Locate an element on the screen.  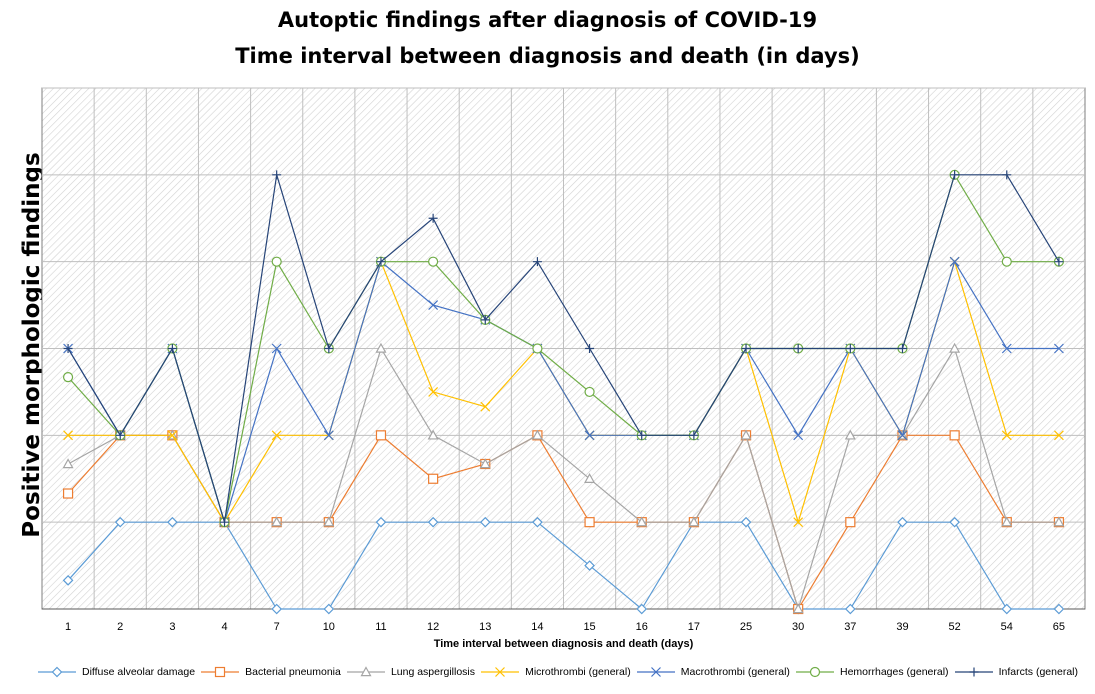
series-diffuse-alveolar-damage is located at coordinates (563, 565).